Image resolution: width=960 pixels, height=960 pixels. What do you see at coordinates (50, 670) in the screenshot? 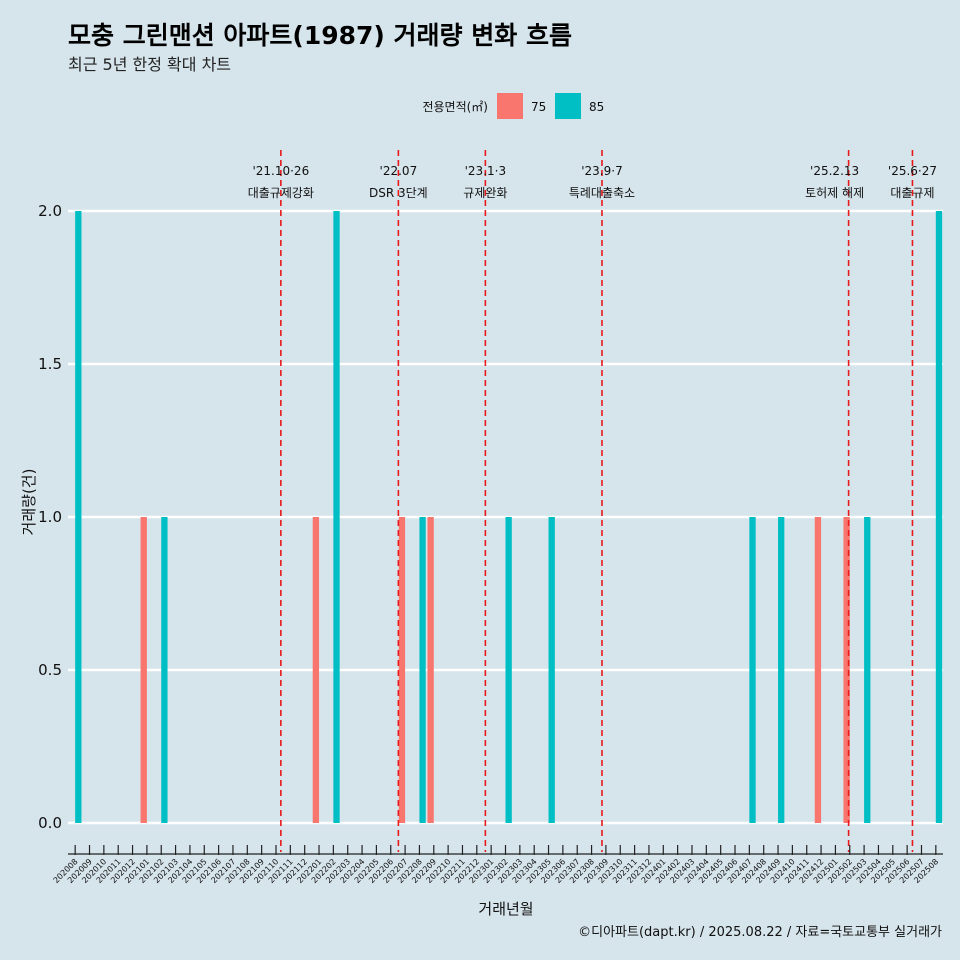
I see `y-tick-label-1: 0.5` at bounding box center [50, 670].